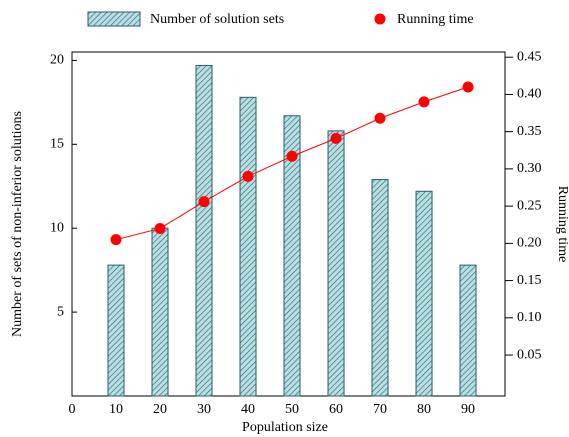  Describe the element at coordinates (380, 409) in the screenshot. I see `x-tick-label: 70` at that location.